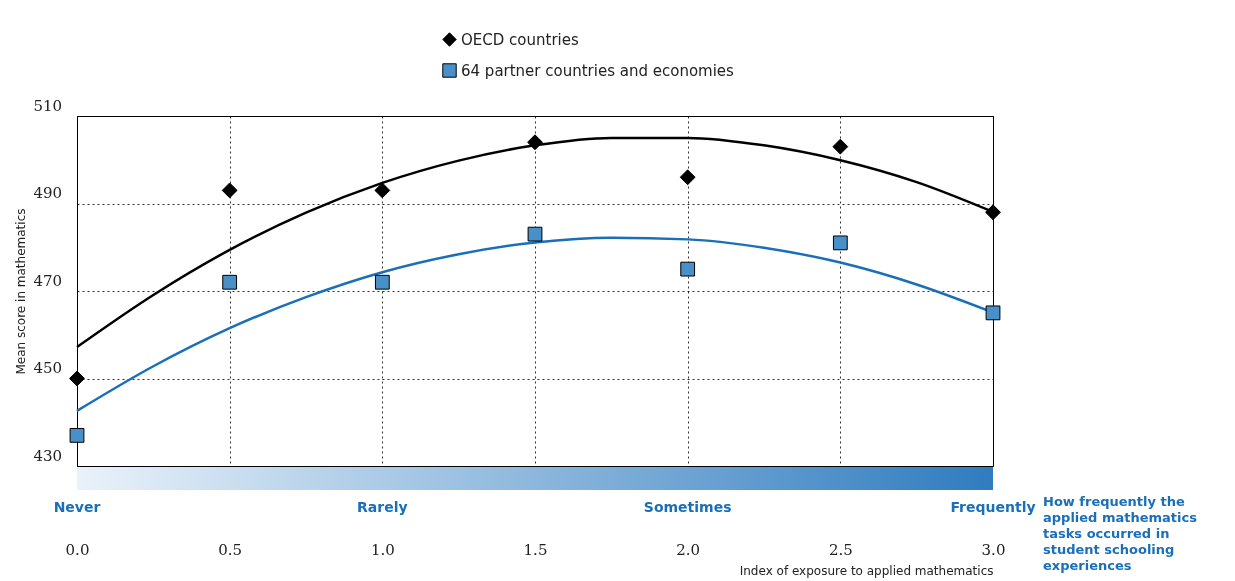  What do you see at coordinates (1120, 534) in the screenshot?
I see `text: How frequently the applied mathematics tasks occurred in student schooling experiences` at bounding box center [1120, 534].